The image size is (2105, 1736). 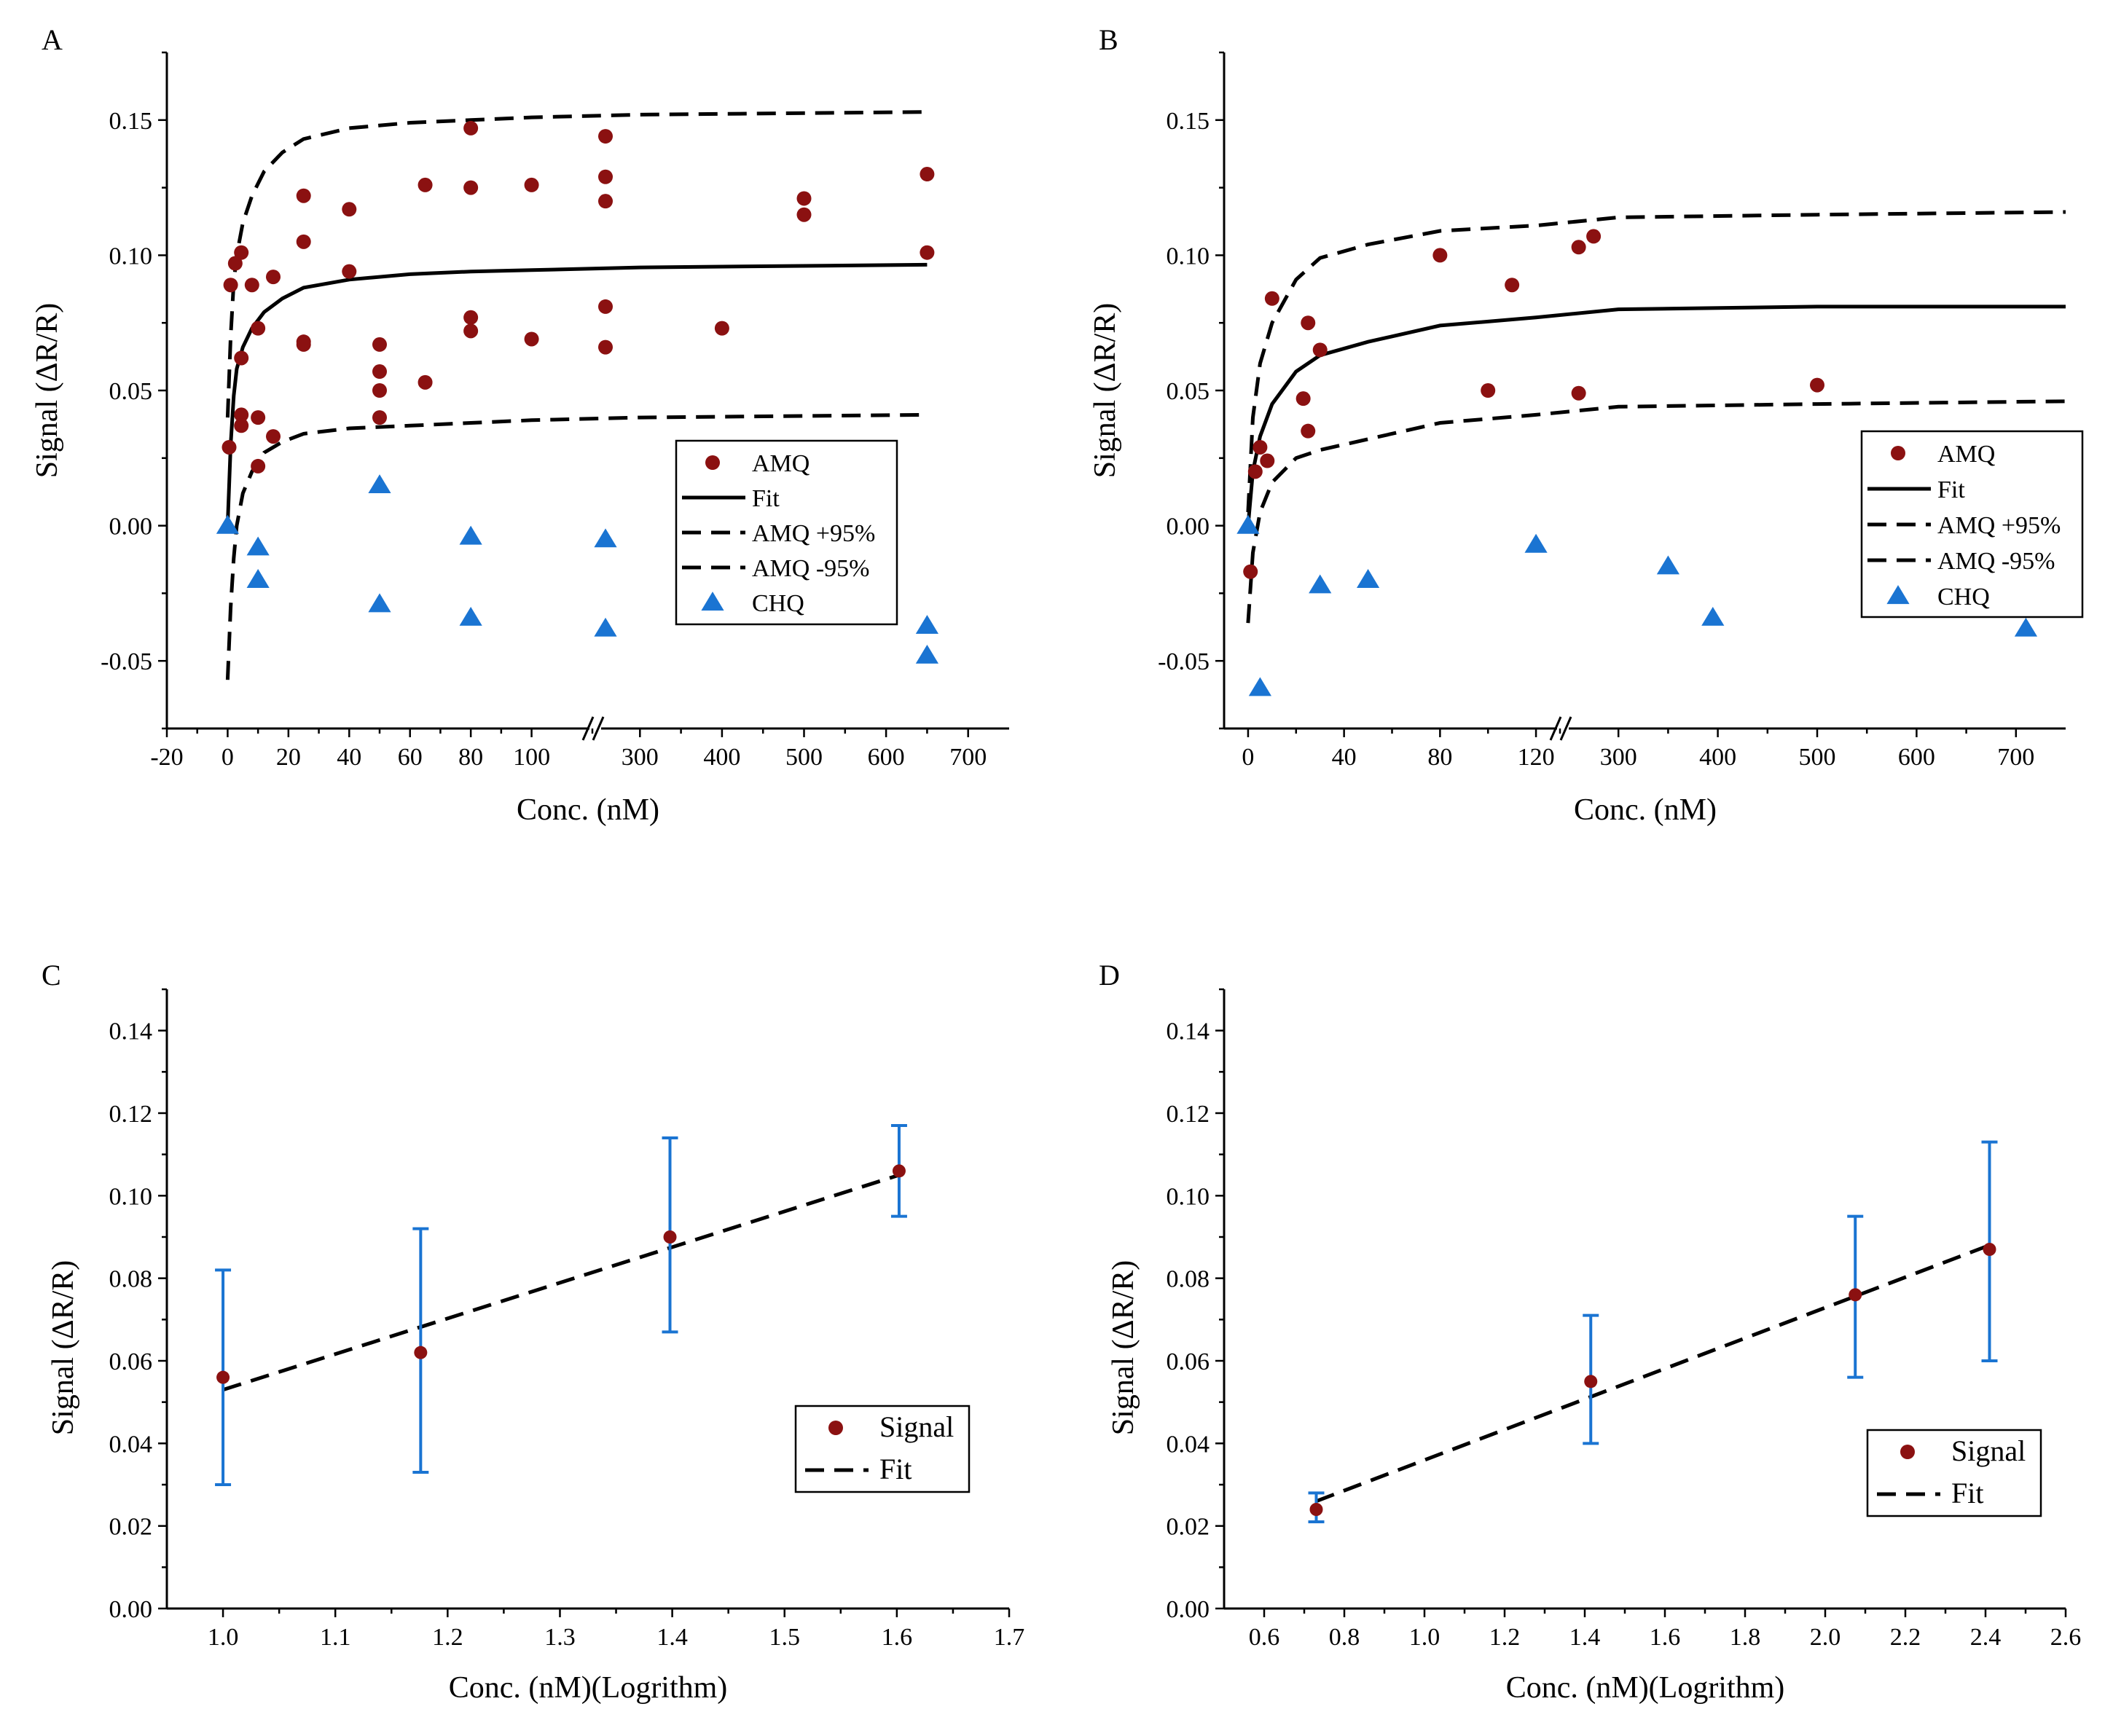 I want to click on x-tick-label: 0, so click(x=228, y=757).